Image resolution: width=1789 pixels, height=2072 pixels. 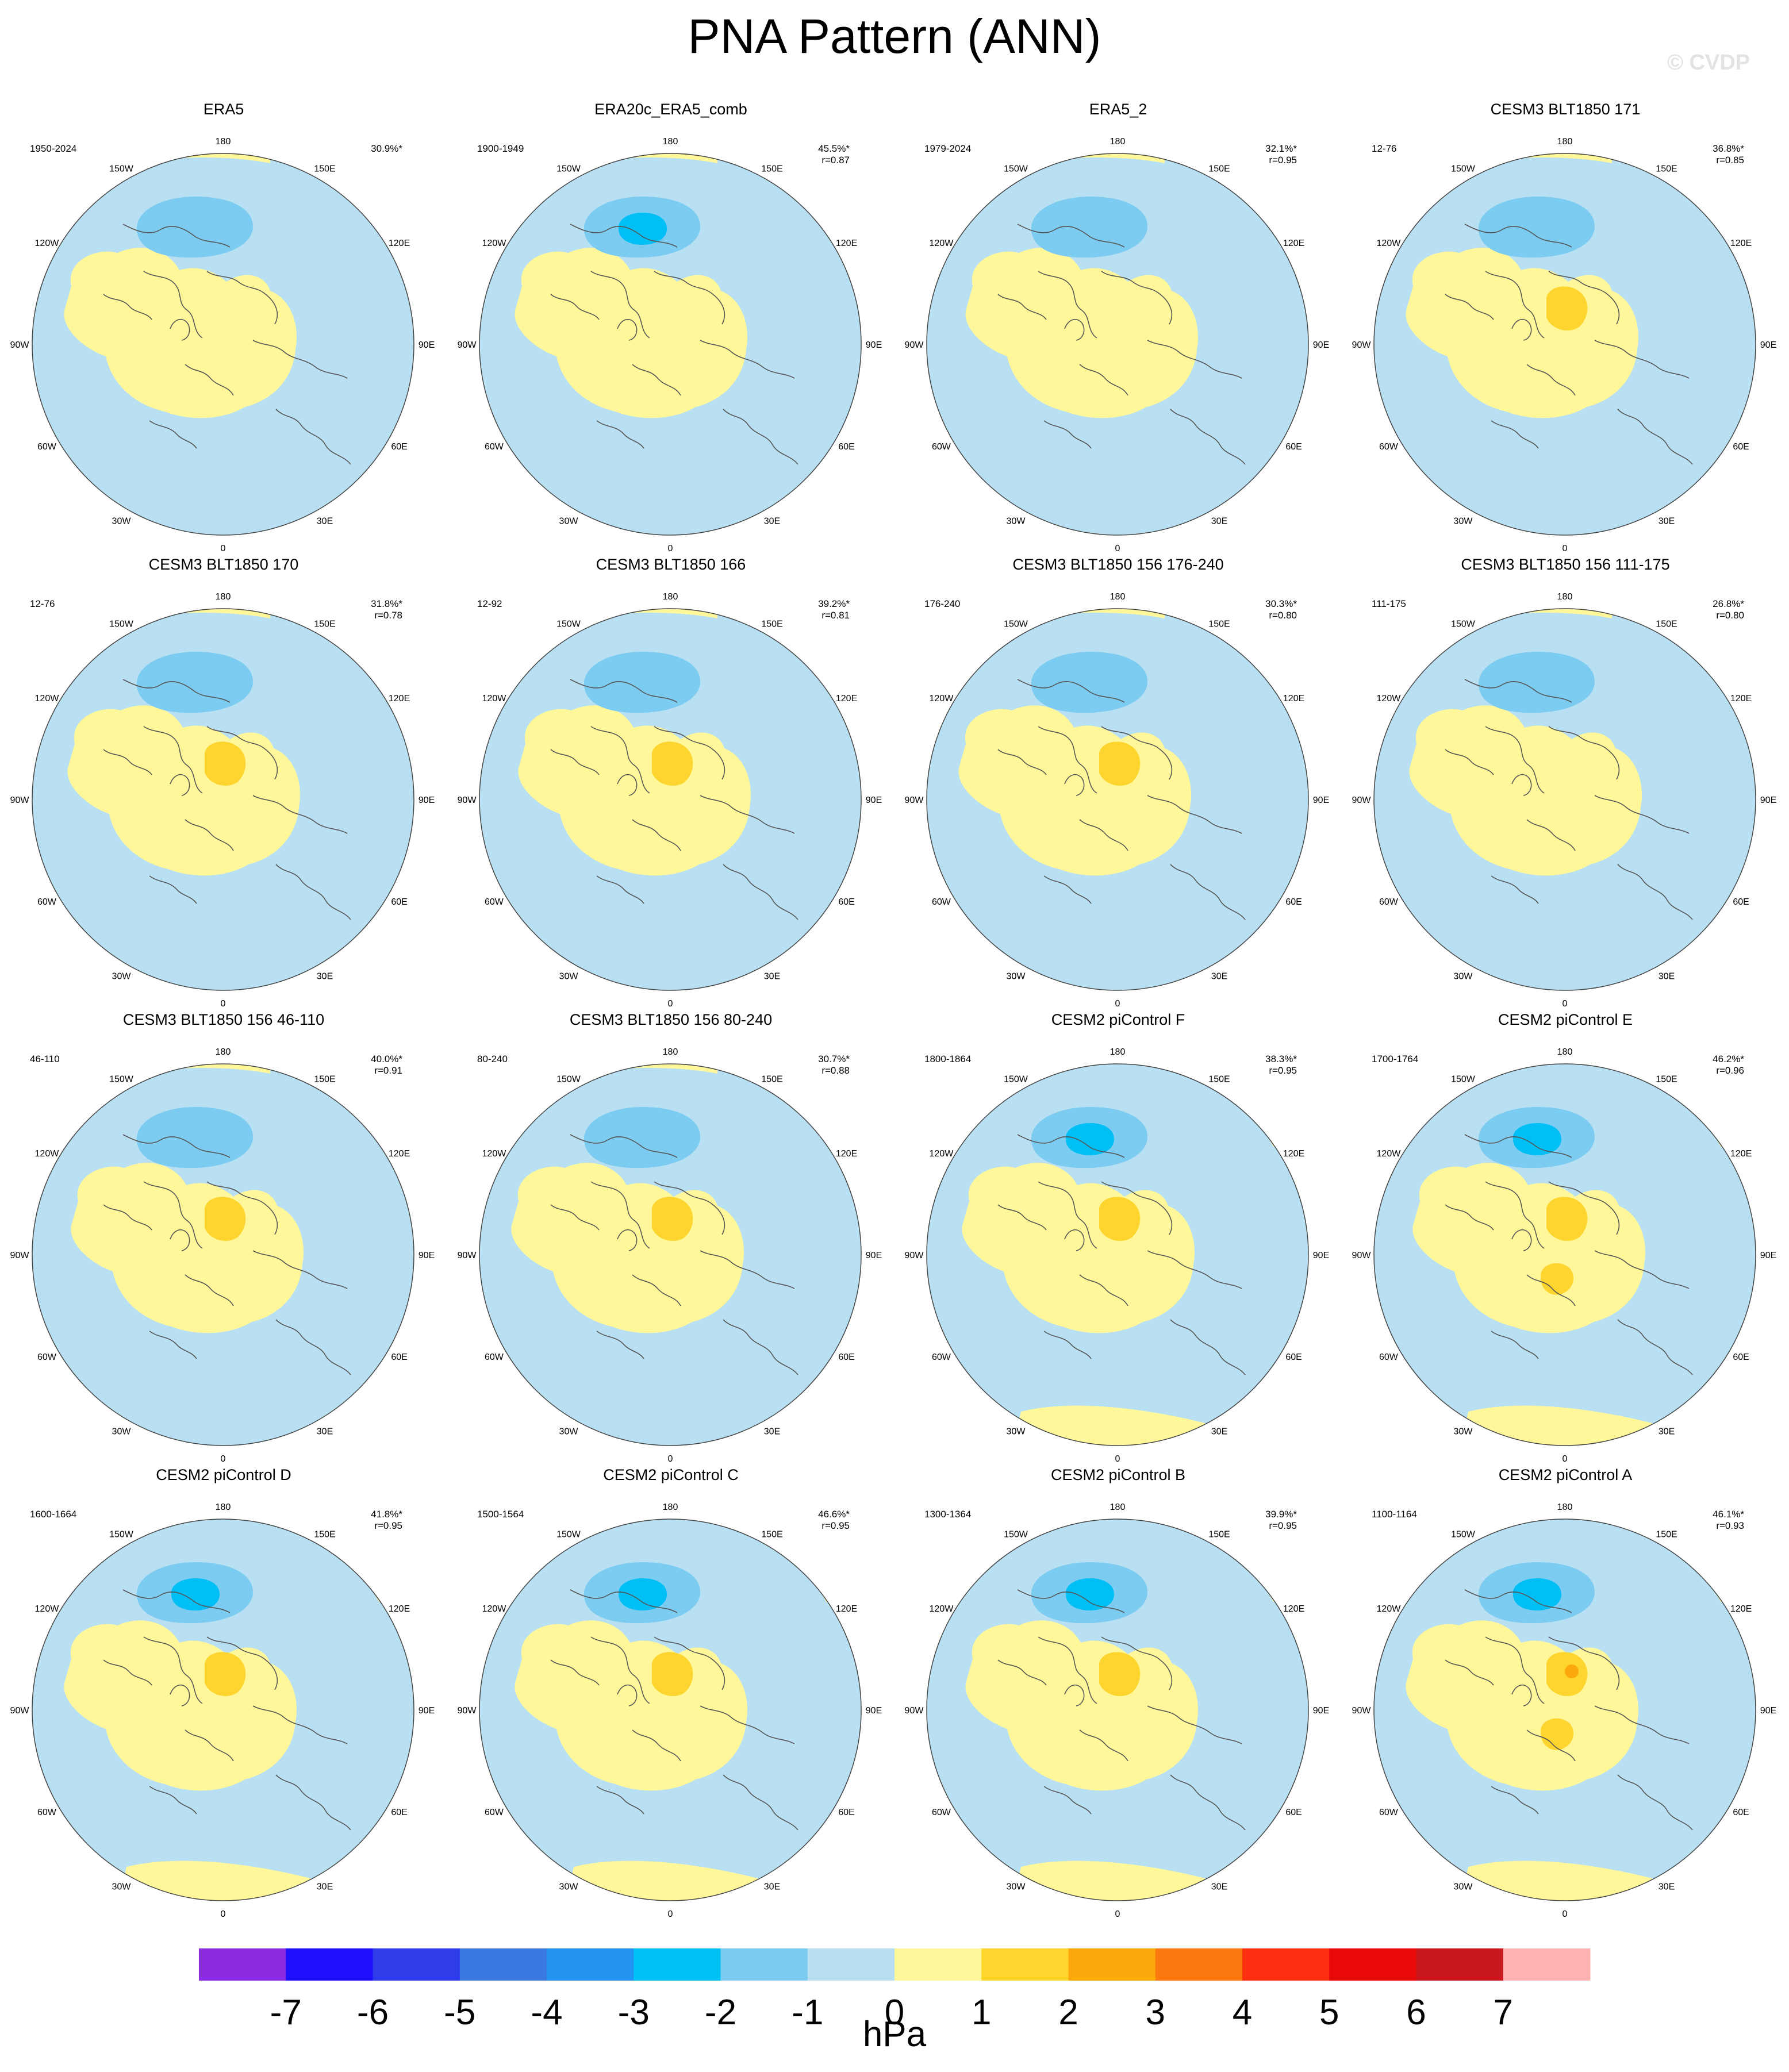 What do you see at coordinates (53, 148) in the screenshot?
I see `period-label: 1950-2024` at bounding box center [53, 148].